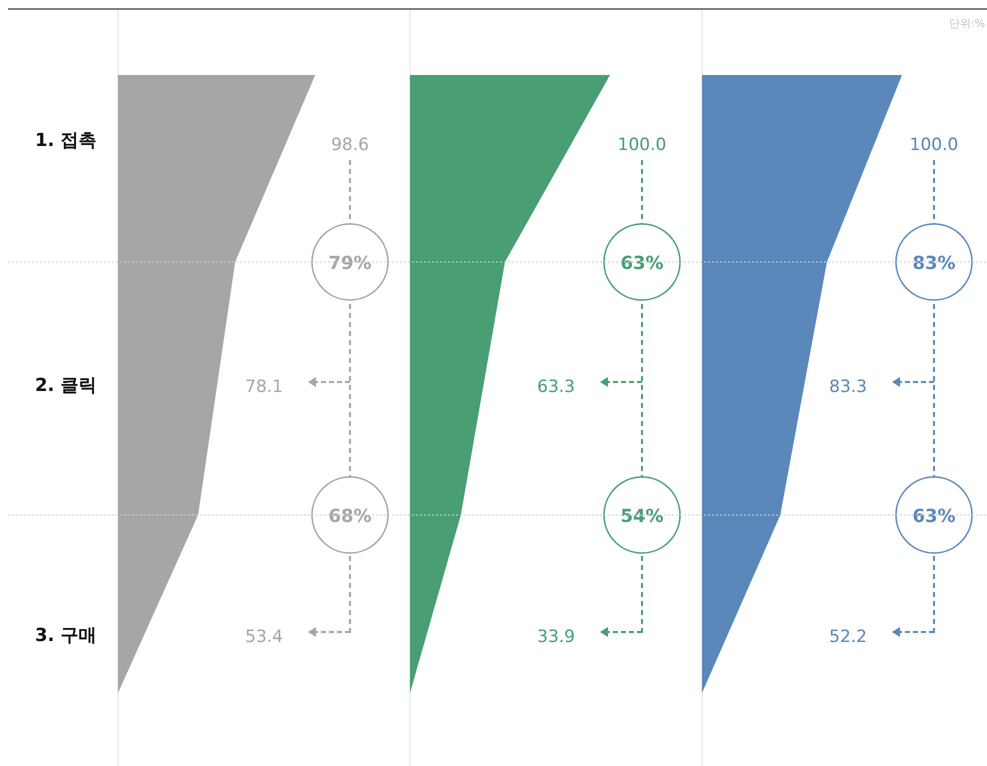 This screenshot has width=987, height=766. What do you see at coordinates (966, 23) in the screenshot?
I see `text: 단위:%` at bounding box center [966, 23].